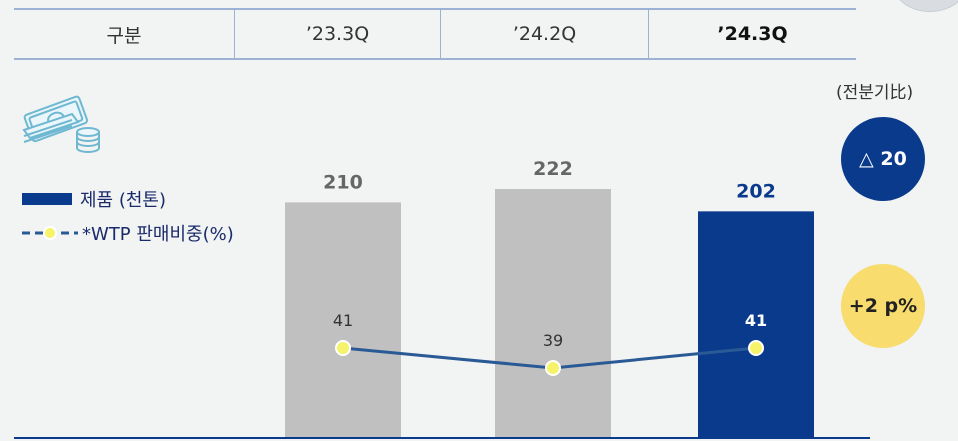 This screenshot has height=441, width=958. I want to click on comparison-note: (전분기比), so click(875, 93).